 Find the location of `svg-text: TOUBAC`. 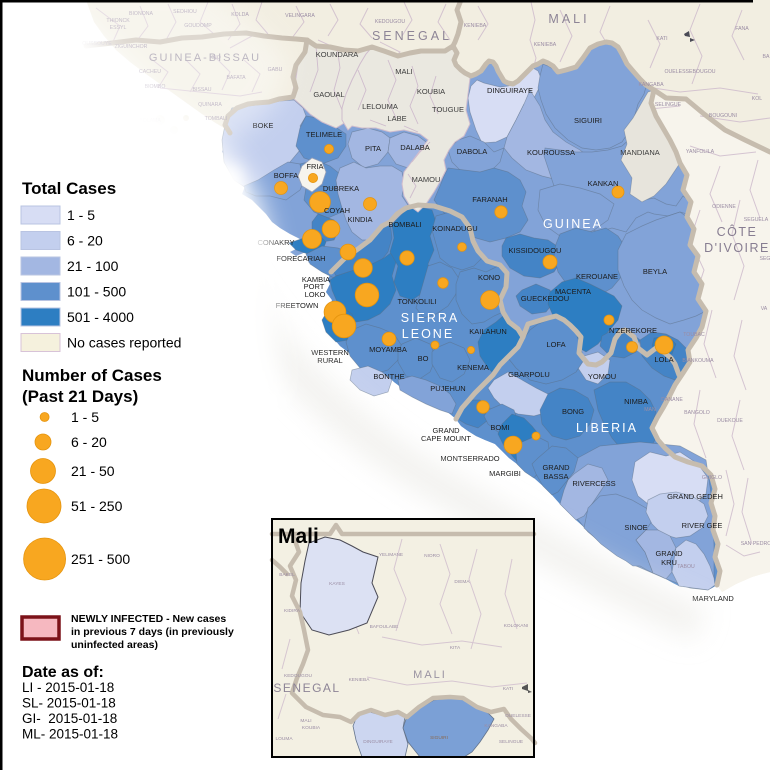

svg-text: TOUBAC is located at coordinates (694, 335).